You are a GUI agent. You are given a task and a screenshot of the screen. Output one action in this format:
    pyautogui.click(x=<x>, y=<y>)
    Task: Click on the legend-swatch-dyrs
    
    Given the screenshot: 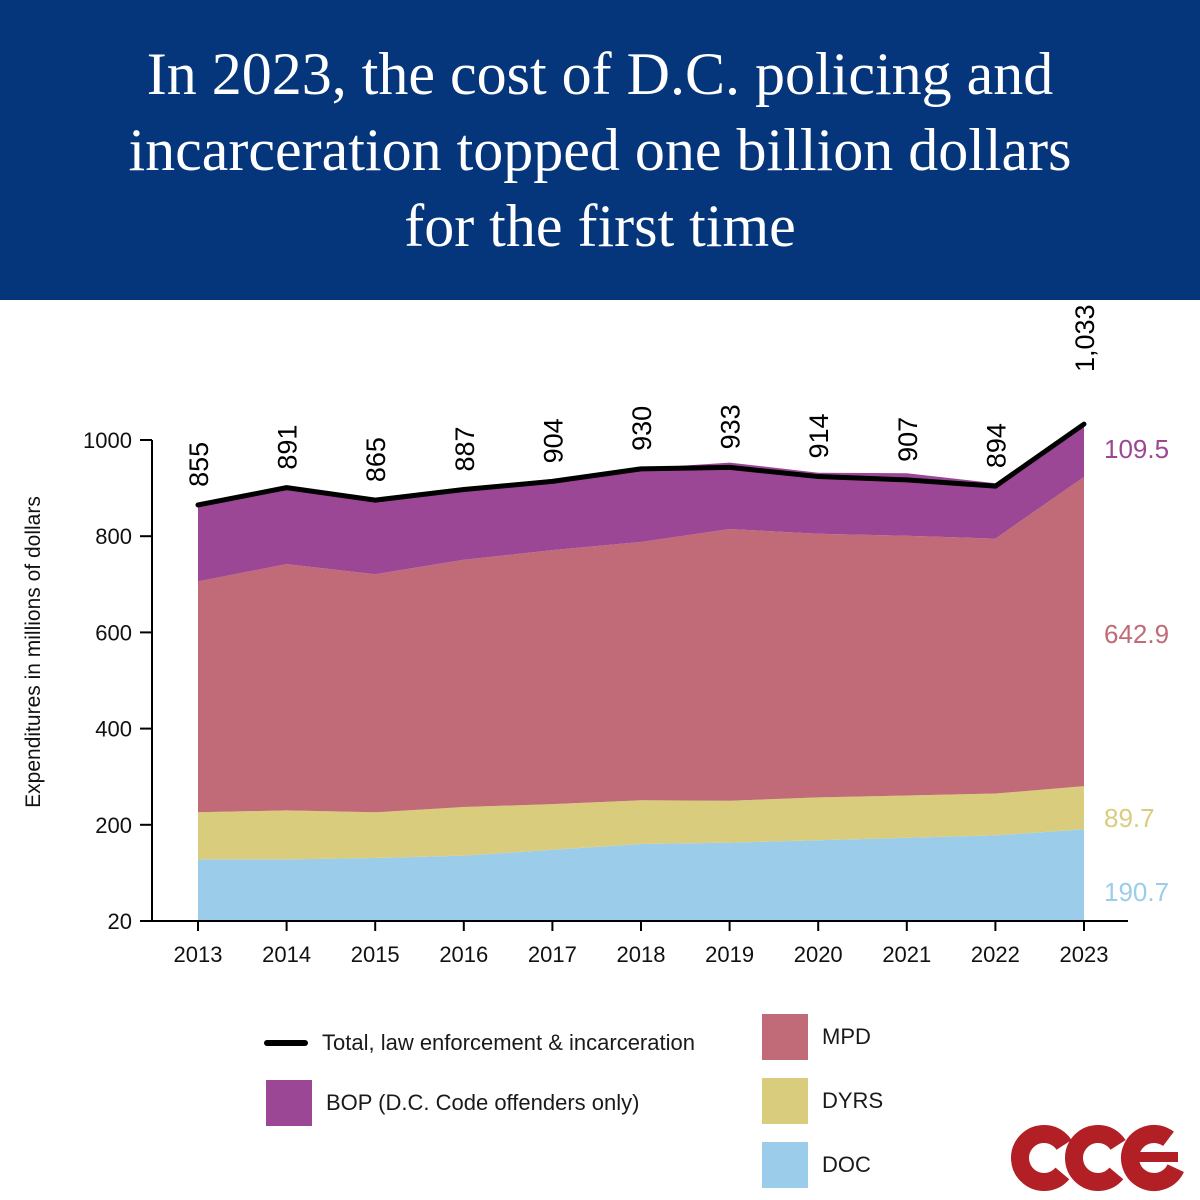 What is the action you would take?
    pyautogui.click(x=785, y=1101)
    